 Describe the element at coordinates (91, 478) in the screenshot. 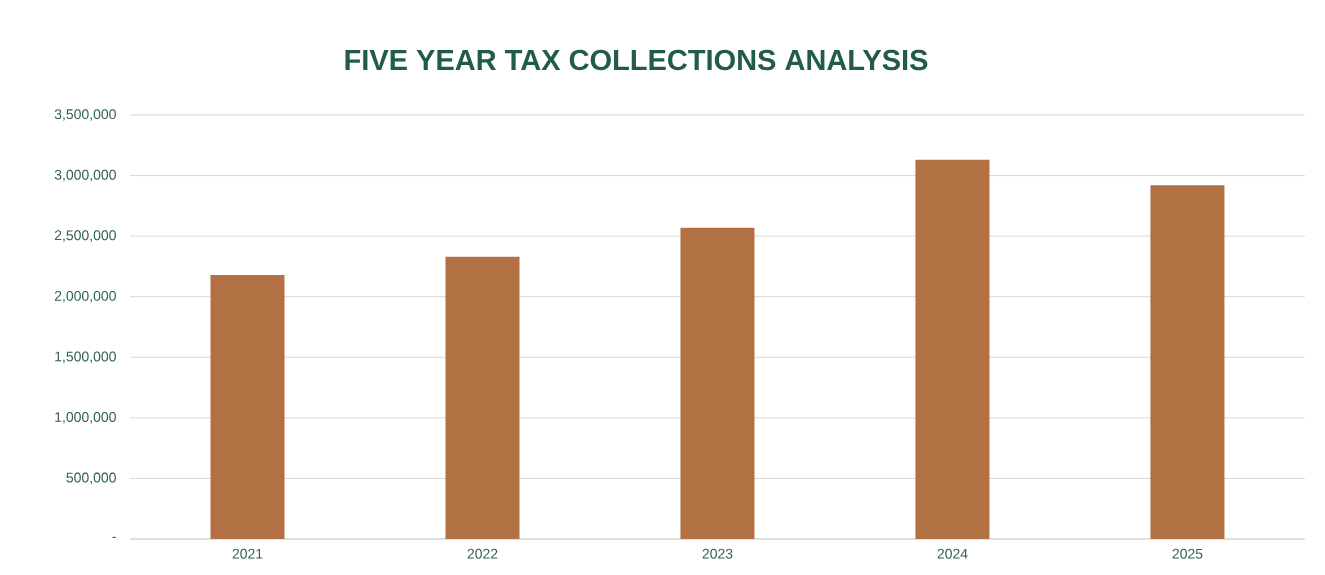

I see `y-tick-label: 500,000` at that location.